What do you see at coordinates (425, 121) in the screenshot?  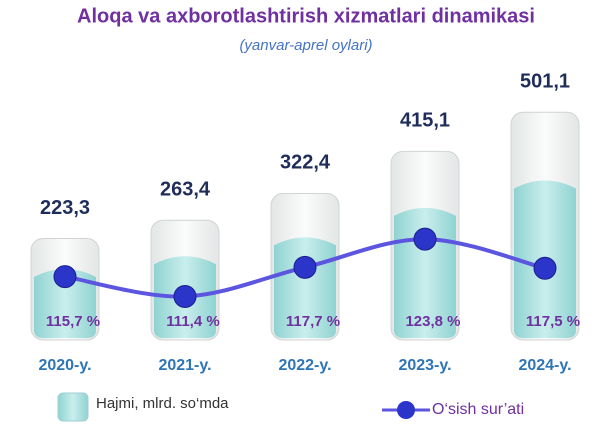 I see `bar-value-label: 415,1` at bounding box center [425, 121].